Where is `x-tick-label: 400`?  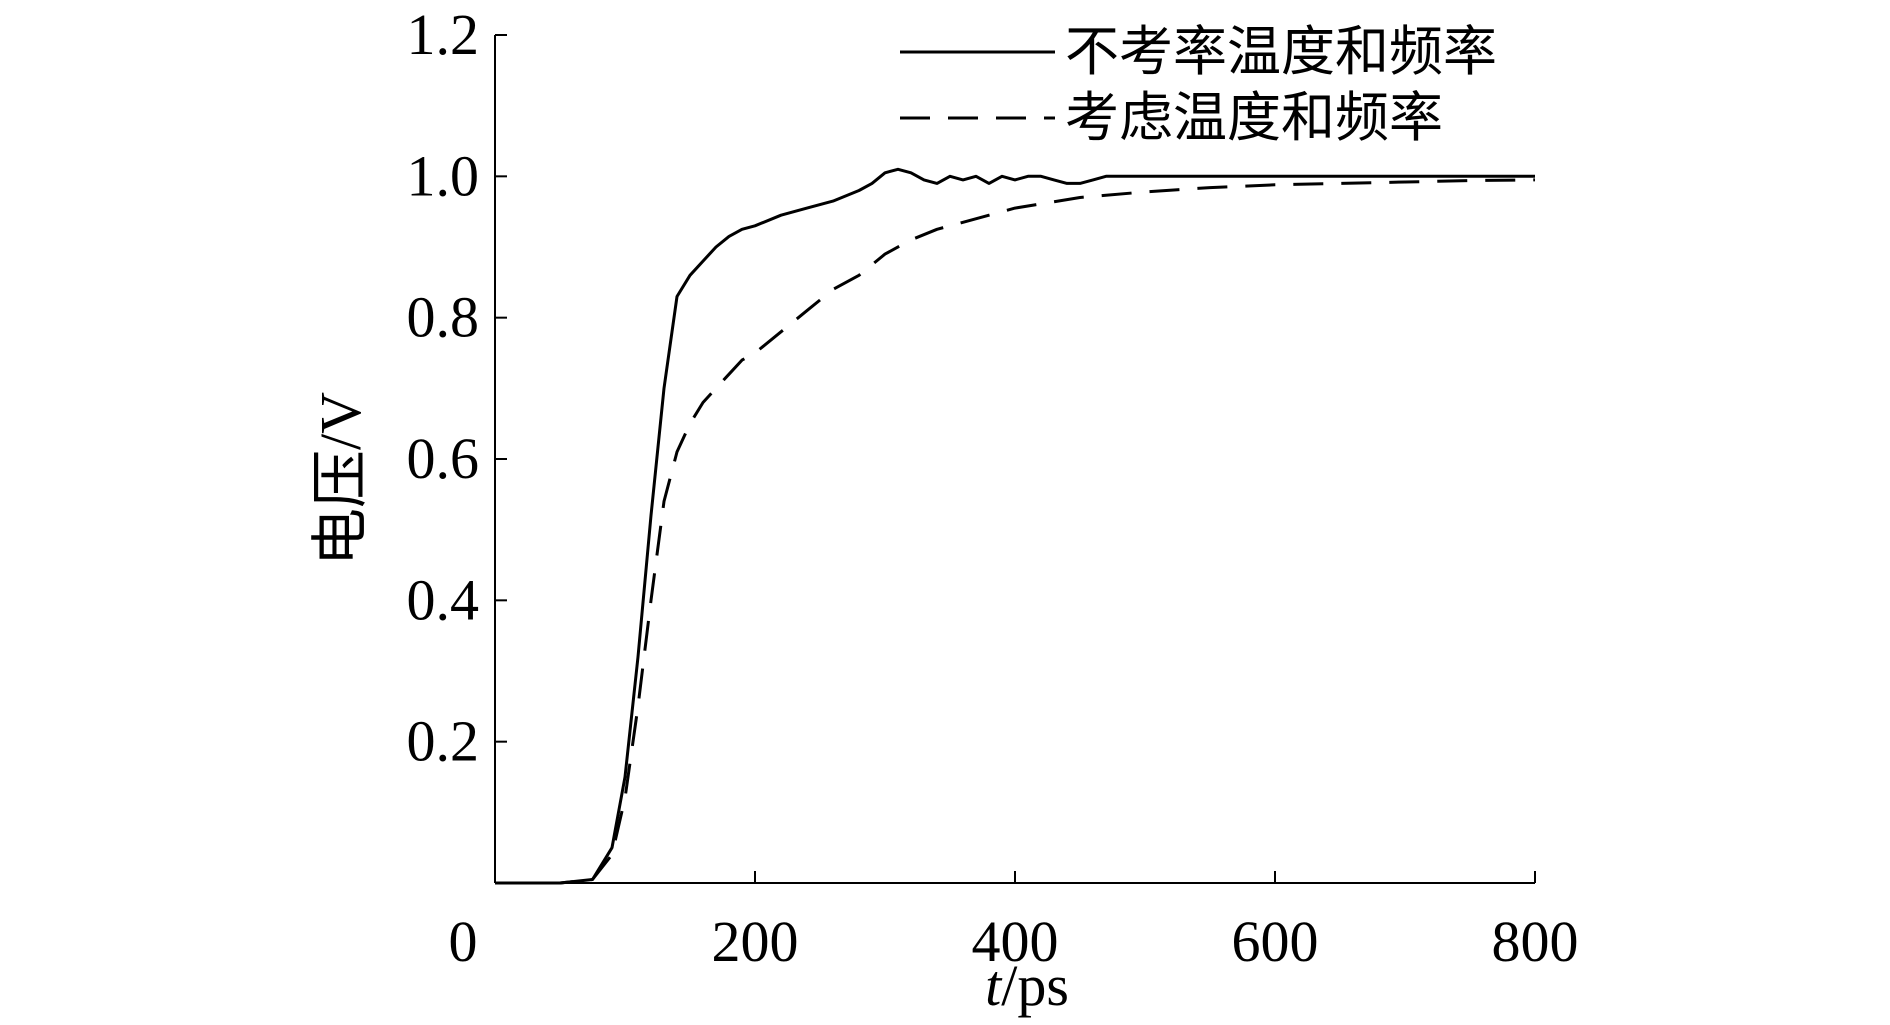
x-tick-label: 400 is located at coordinates (1015, 941).